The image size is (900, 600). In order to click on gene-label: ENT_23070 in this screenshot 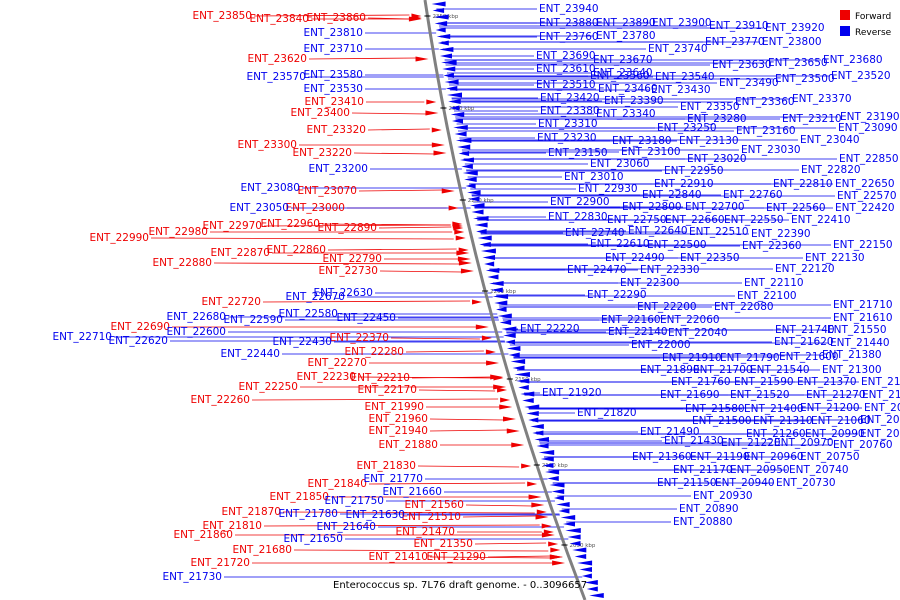, I will do `click(327, 191)`.